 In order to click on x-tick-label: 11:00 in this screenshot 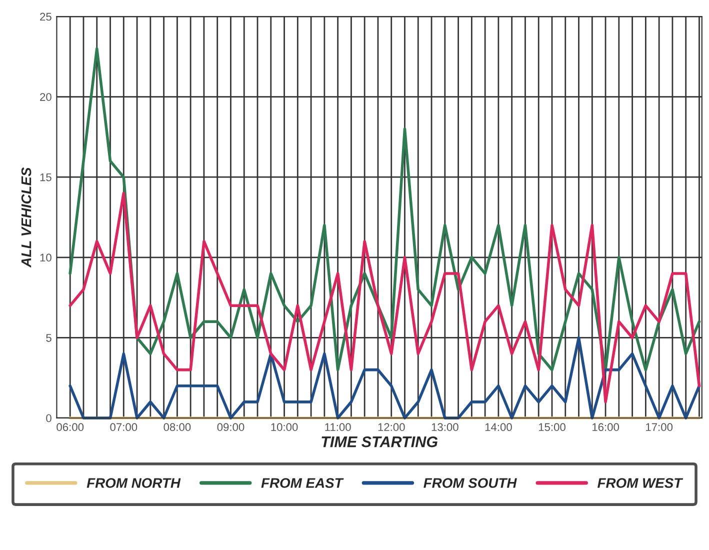, I will do `click(338, 427)`.